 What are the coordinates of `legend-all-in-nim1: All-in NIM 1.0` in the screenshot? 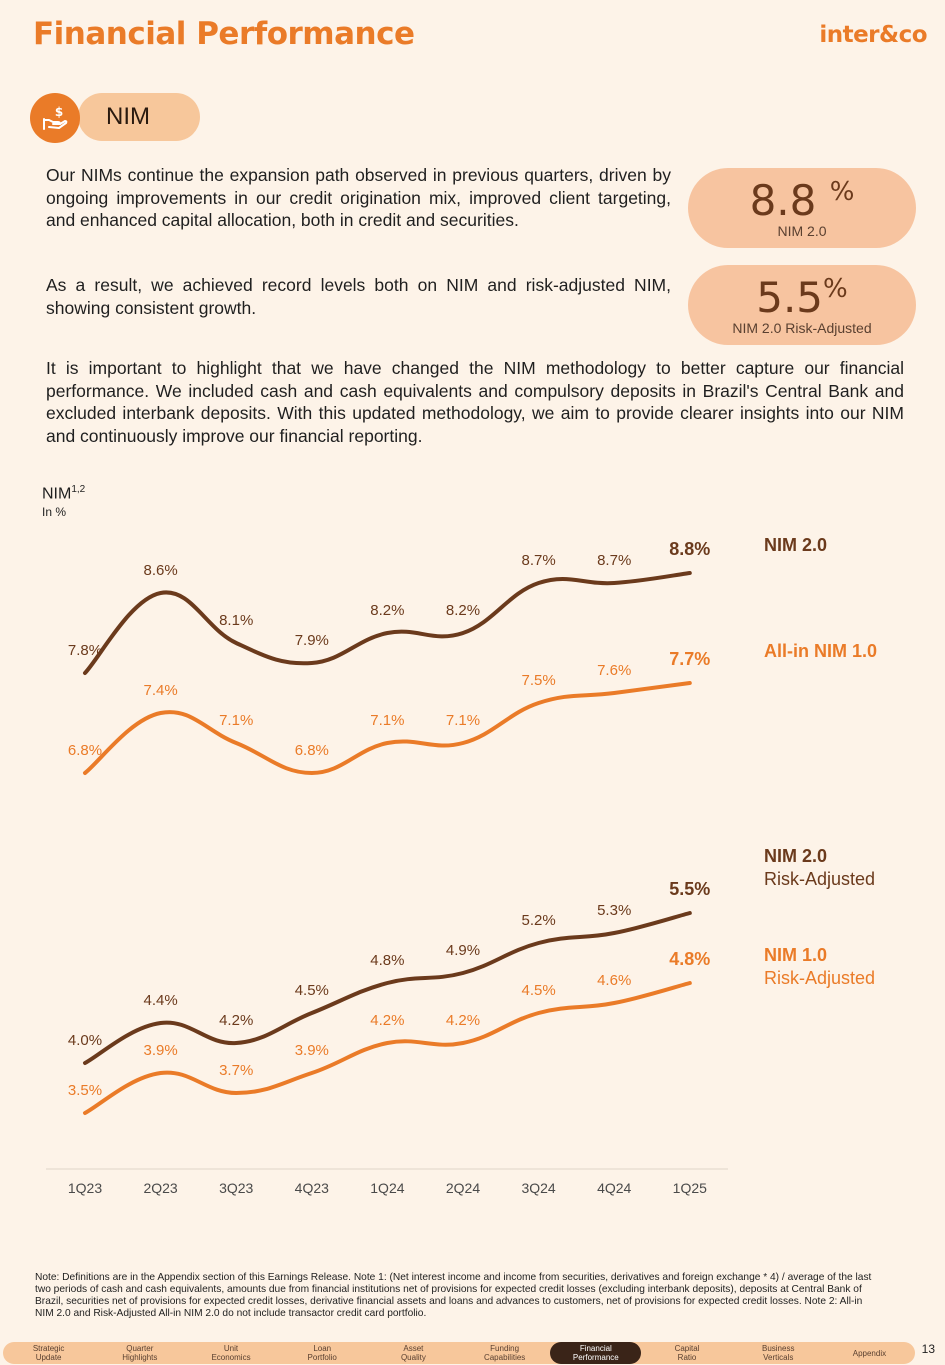 It's located at (821, 651).